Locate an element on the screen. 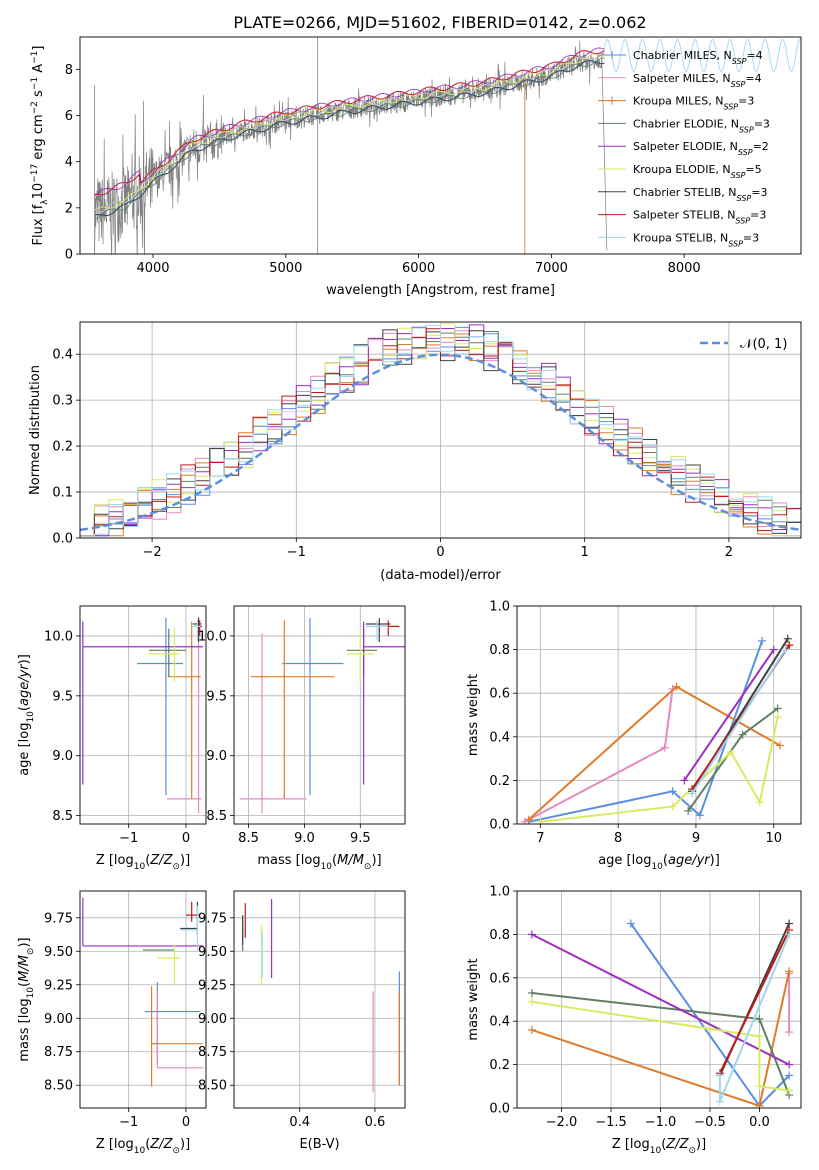 The width and height of the screenshot is (819, 1170). label-part: −17 is located at coordinates (35, 173).